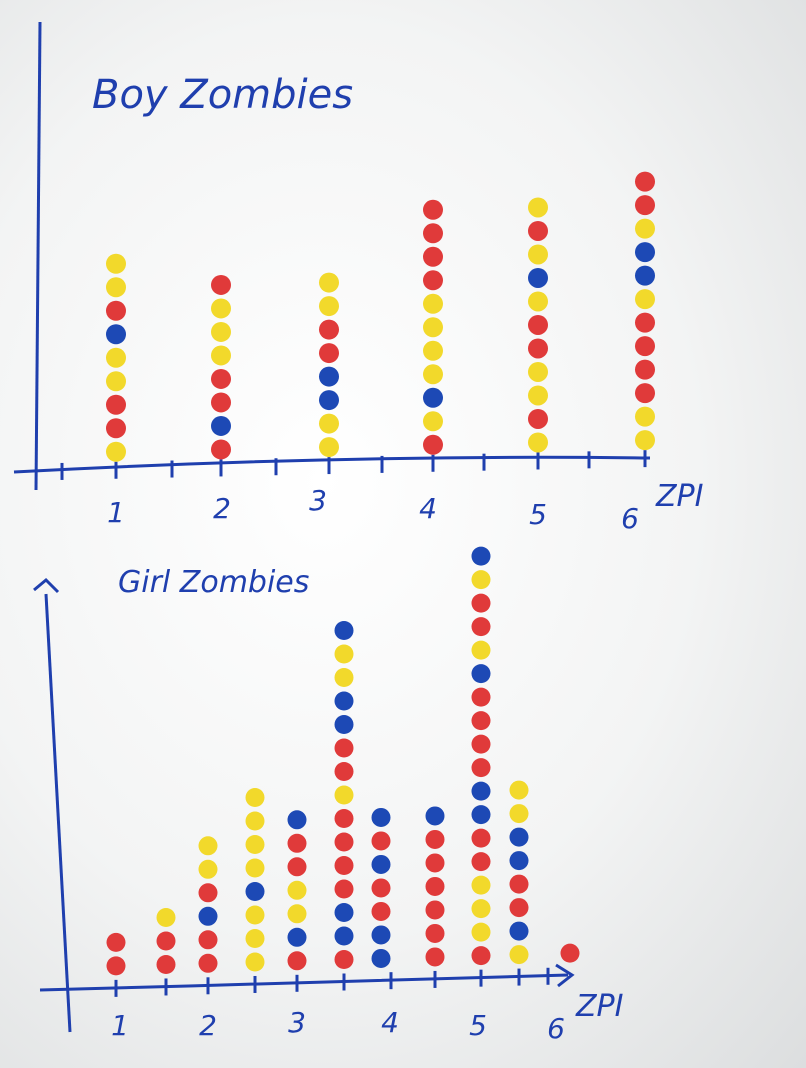 The image size is (806, 1068). What do you see at coordinates (556, 1028) in the screenshot?
I see `girl-tick-label: 6` at bounding box center [556, 1028].